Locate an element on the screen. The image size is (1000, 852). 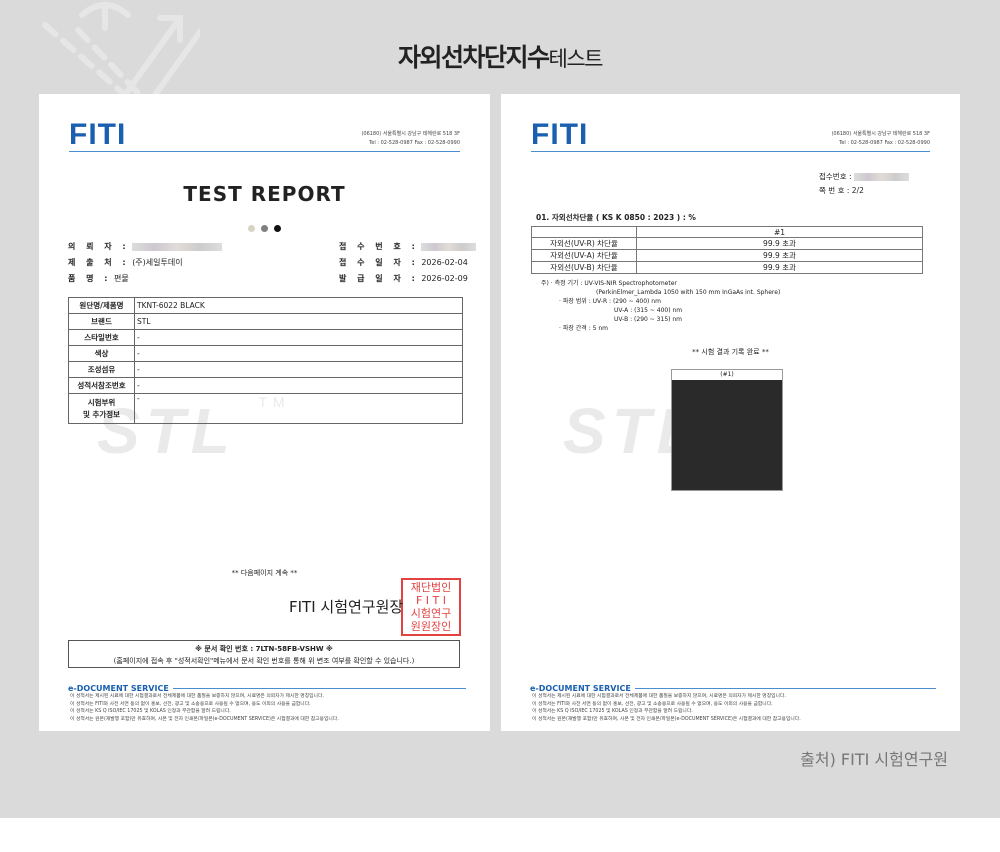
table-row: 자외선(UV-R) 차단율 99.9 초과 is located at coordinates (727, 243).